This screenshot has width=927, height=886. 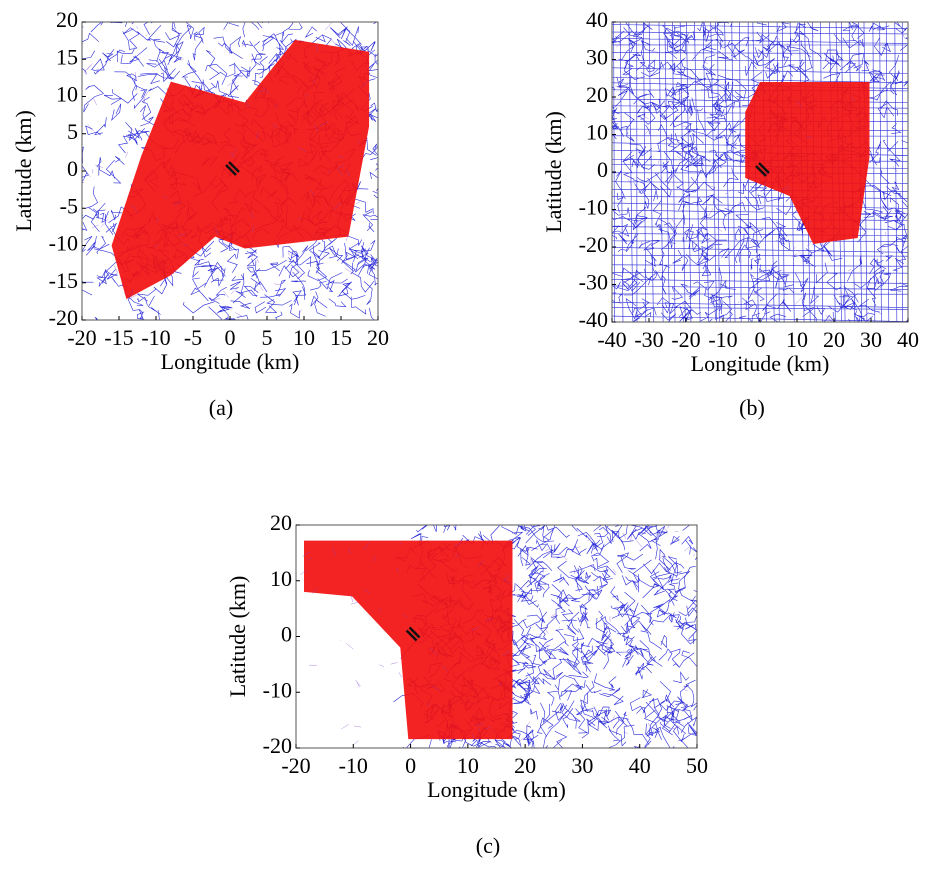 I want to click on x-tick-label: -5, so click(x=193, y=337).